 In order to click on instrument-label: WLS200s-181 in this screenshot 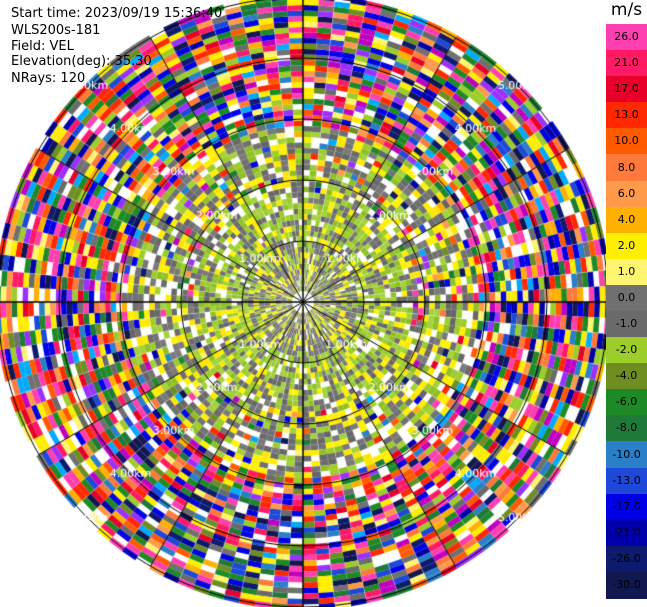, I will do `click(56, 30)`.